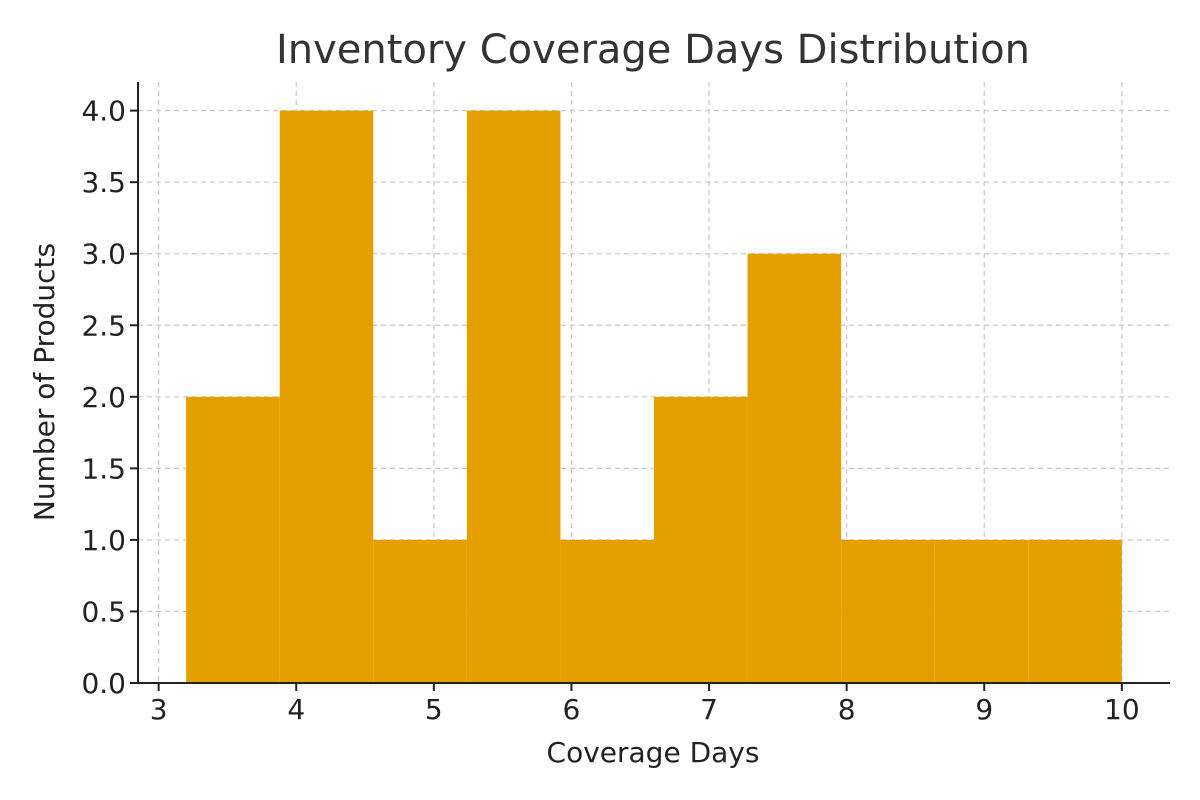  Describe the element at coordinates (44, 382) in the screenshot. I see `y-axis-label: Number of Products` at that location.